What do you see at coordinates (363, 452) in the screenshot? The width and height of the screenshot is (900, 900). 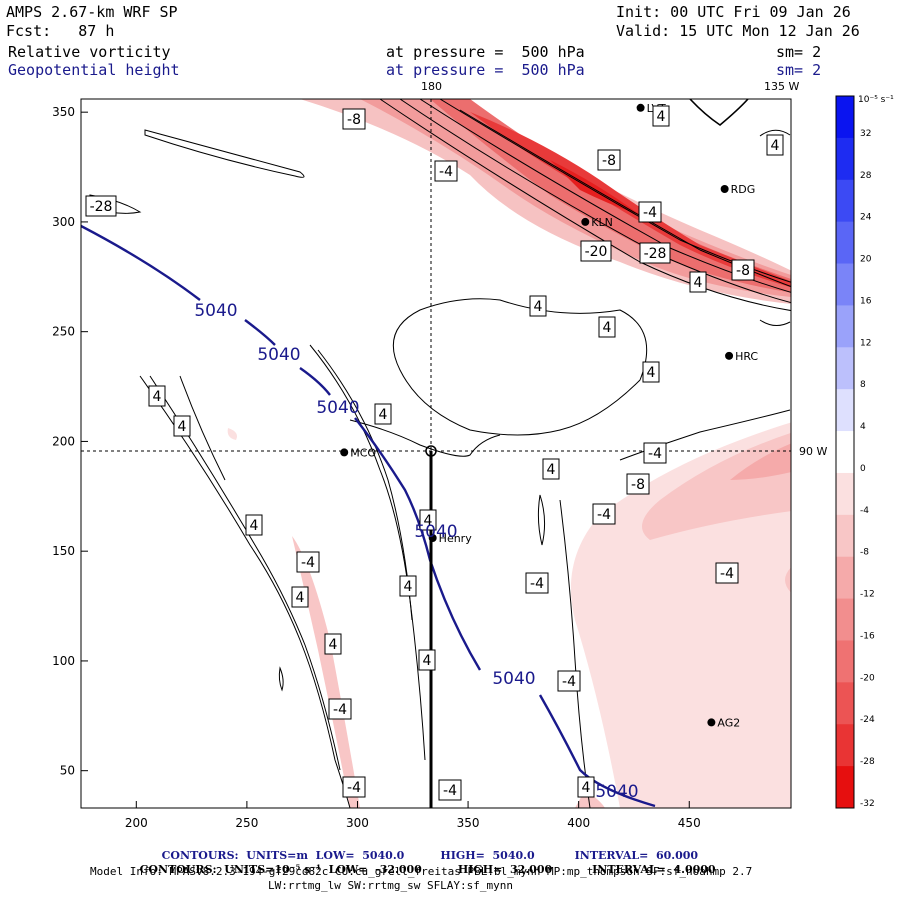 I see `station-label: MCO` at bounding box center [363, 452].